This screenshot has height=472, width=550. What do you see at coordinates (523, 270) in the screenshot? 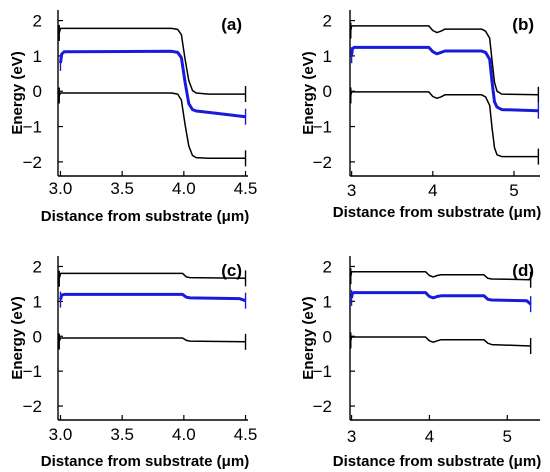
I see `panel-label: (d)` at bounding box center [523, 270].